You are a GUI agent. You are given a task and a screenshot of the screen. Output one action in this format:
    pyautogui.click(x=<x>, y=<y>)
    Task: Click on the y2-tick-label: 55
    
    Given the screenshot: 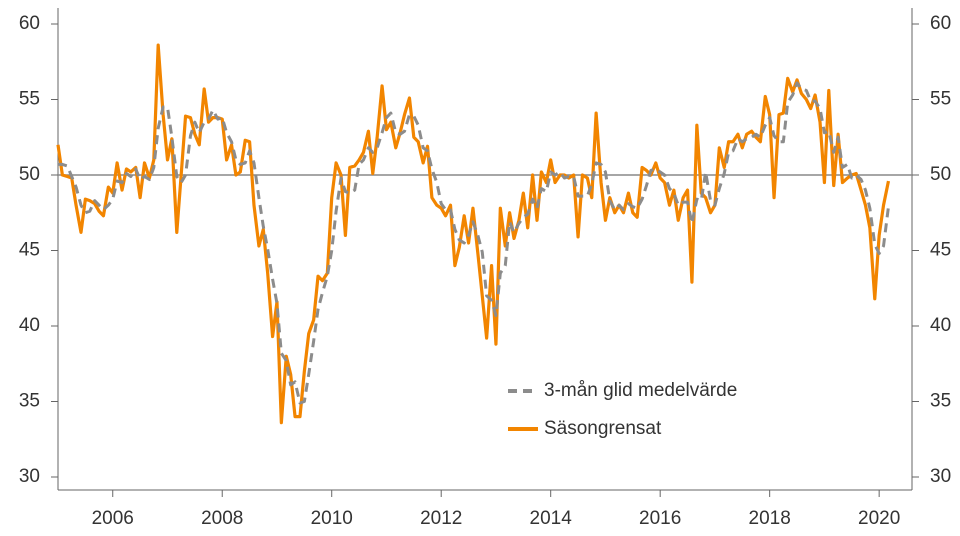 What is the action you would take?
    pyautogui.click(x=940, y=99)
    